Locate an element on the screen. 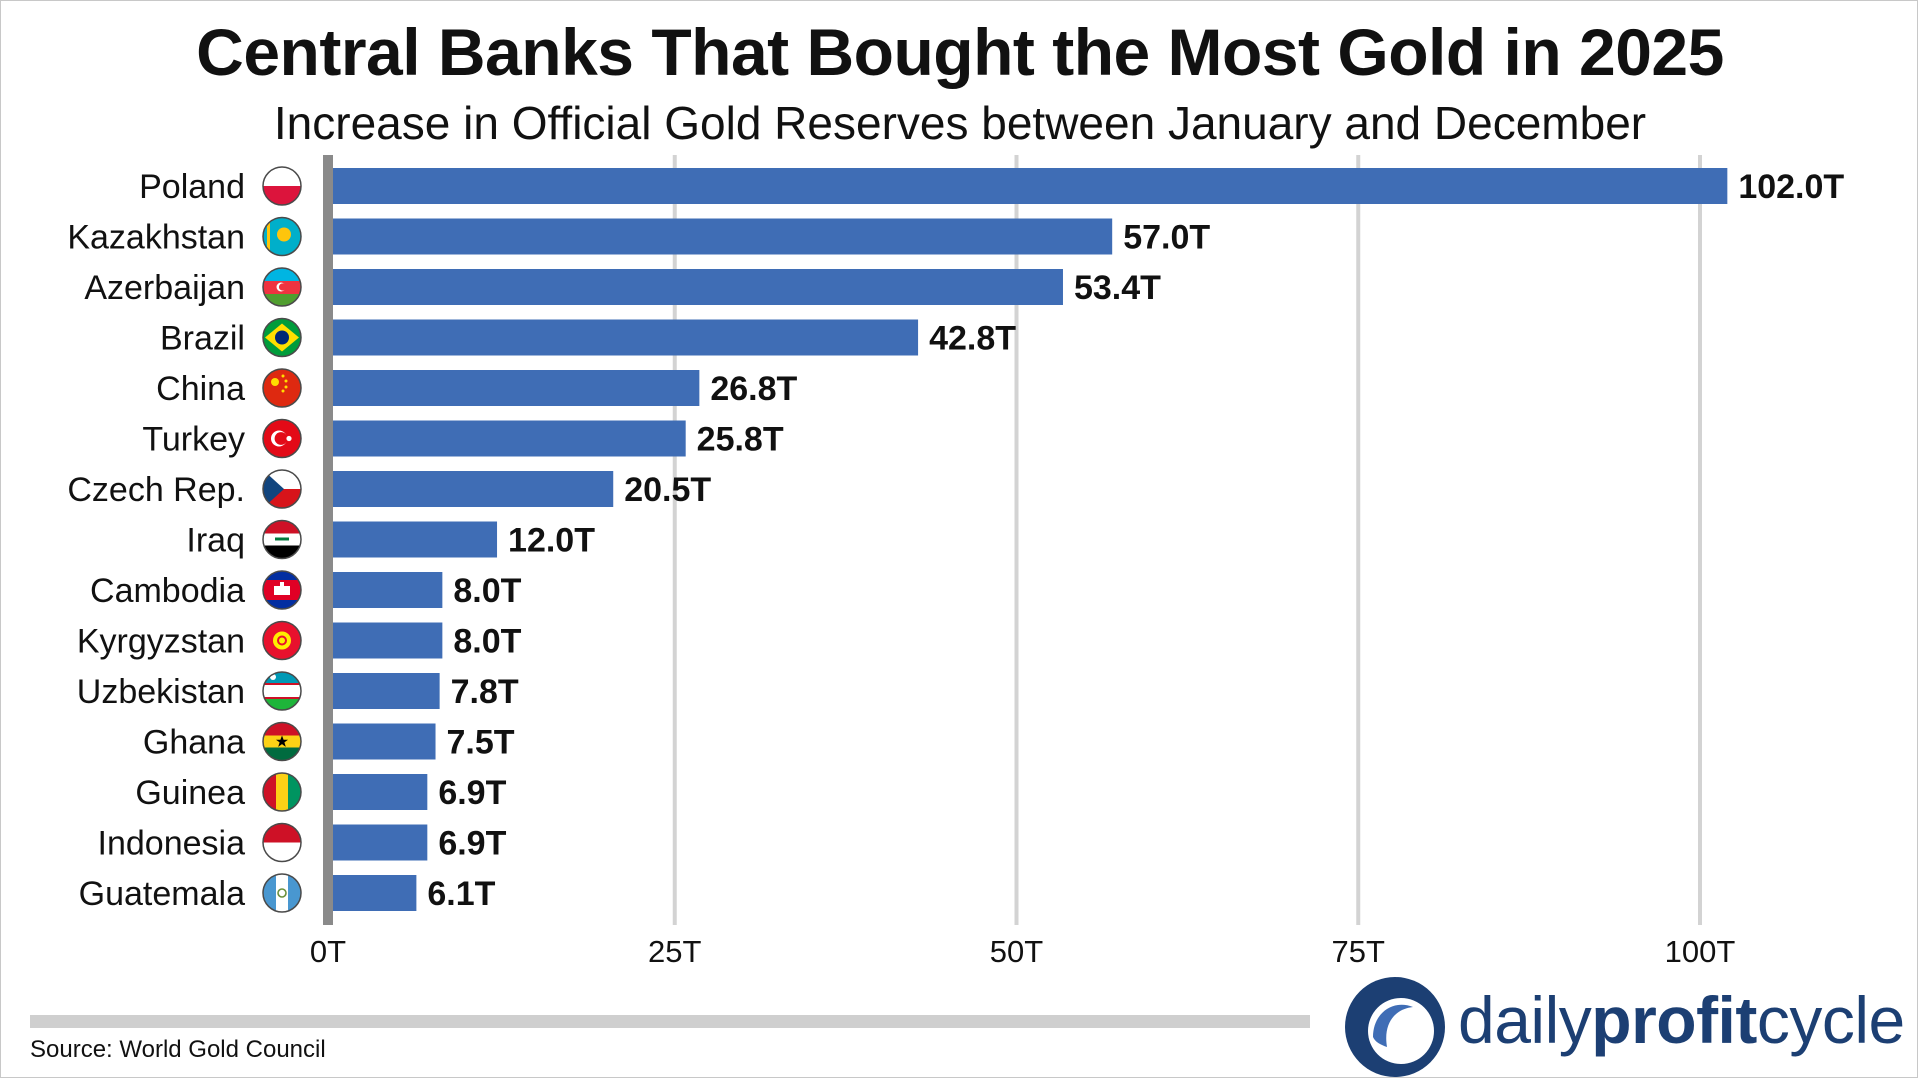 Image resolution: width=1920 pixels, height=1080 pixels. turkey-flag-icon is located at coordinates (282, 438).